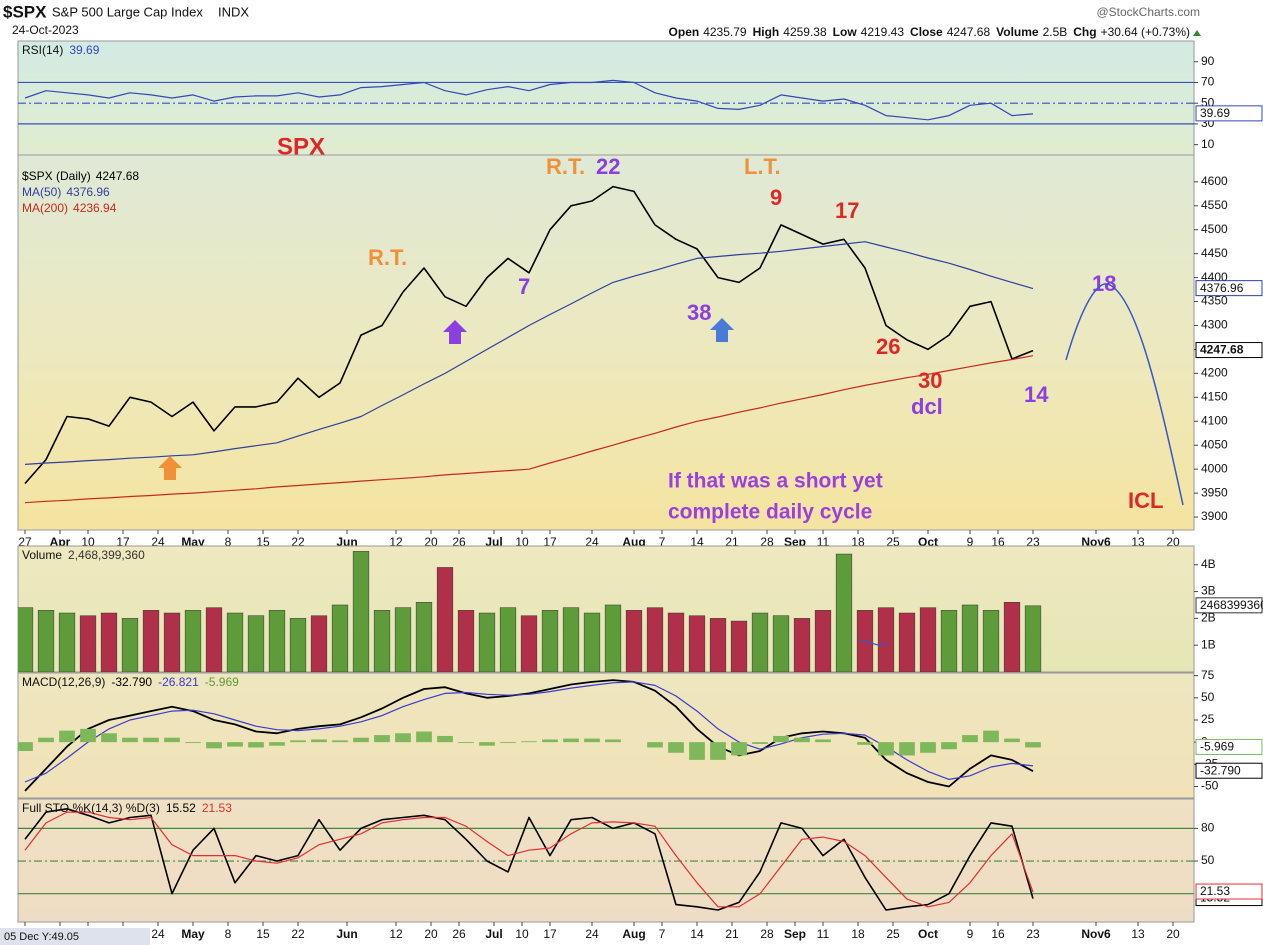 Image resolution: width=1263 pixels, height=945 pixels. Describe the element at coordinates (969, 32) in the screenshot. I see `quote-value: 4247.68` at that location.